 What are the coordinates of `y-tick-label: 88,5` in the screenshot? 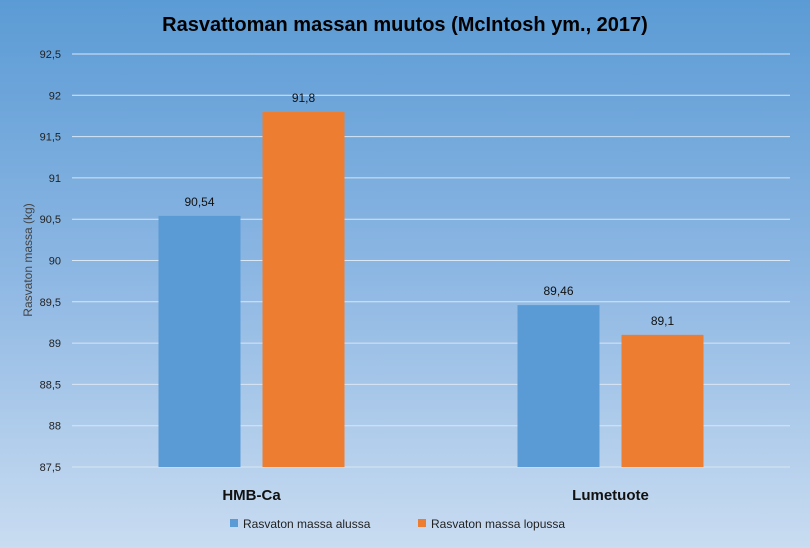 It's located at (50, 385).